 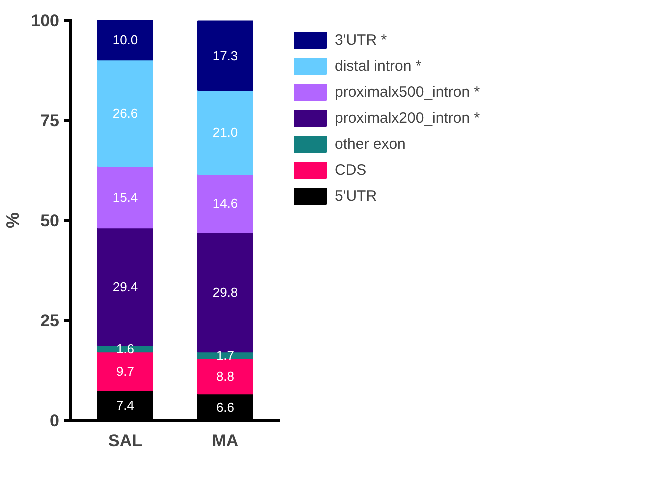 I want to click on data-label: 6.6, so click(x=225, y=407).